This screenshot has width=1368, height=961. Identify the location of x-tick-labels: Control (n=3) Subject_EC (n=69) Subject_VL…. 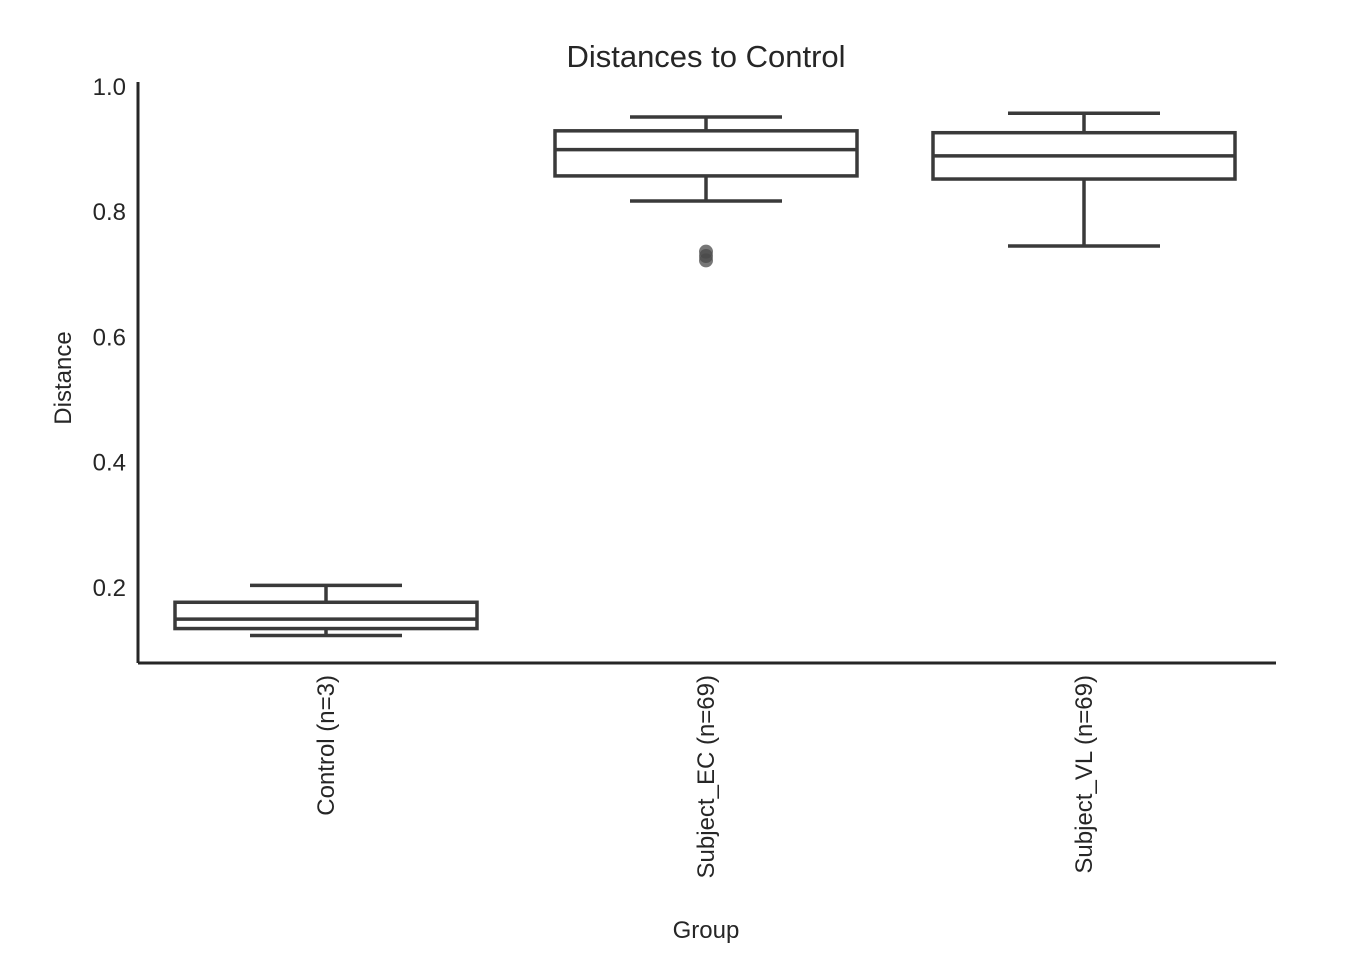
(705, 776).